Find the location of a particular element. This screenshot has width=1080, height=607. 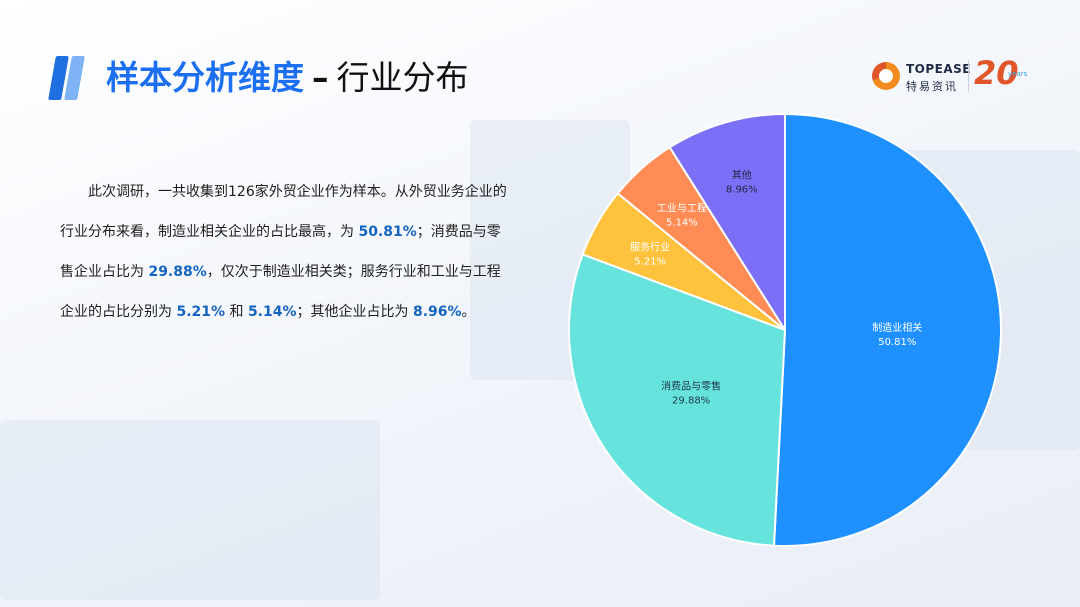

logo-divider is located at coordinates (968, 76).